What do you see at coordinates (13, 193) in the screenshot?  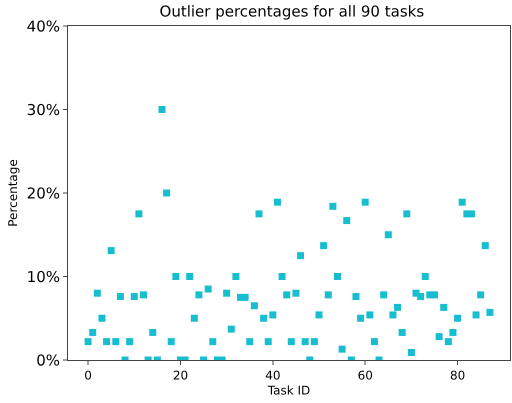 I see `y-axis-title: Percentage` at bounding box center [13, 193].